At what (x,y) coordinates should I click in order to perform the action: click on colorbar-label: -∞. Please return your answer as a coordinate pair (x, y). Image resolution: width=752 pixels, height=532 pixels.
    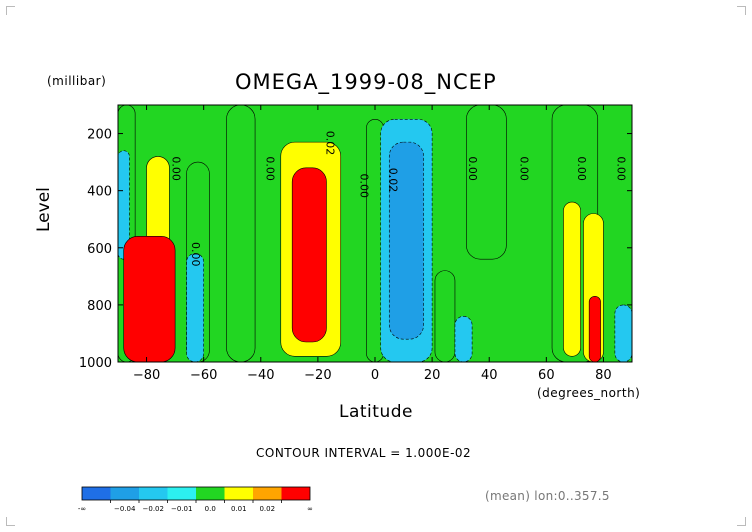
    Looking at the image, I should click on (82, 509).